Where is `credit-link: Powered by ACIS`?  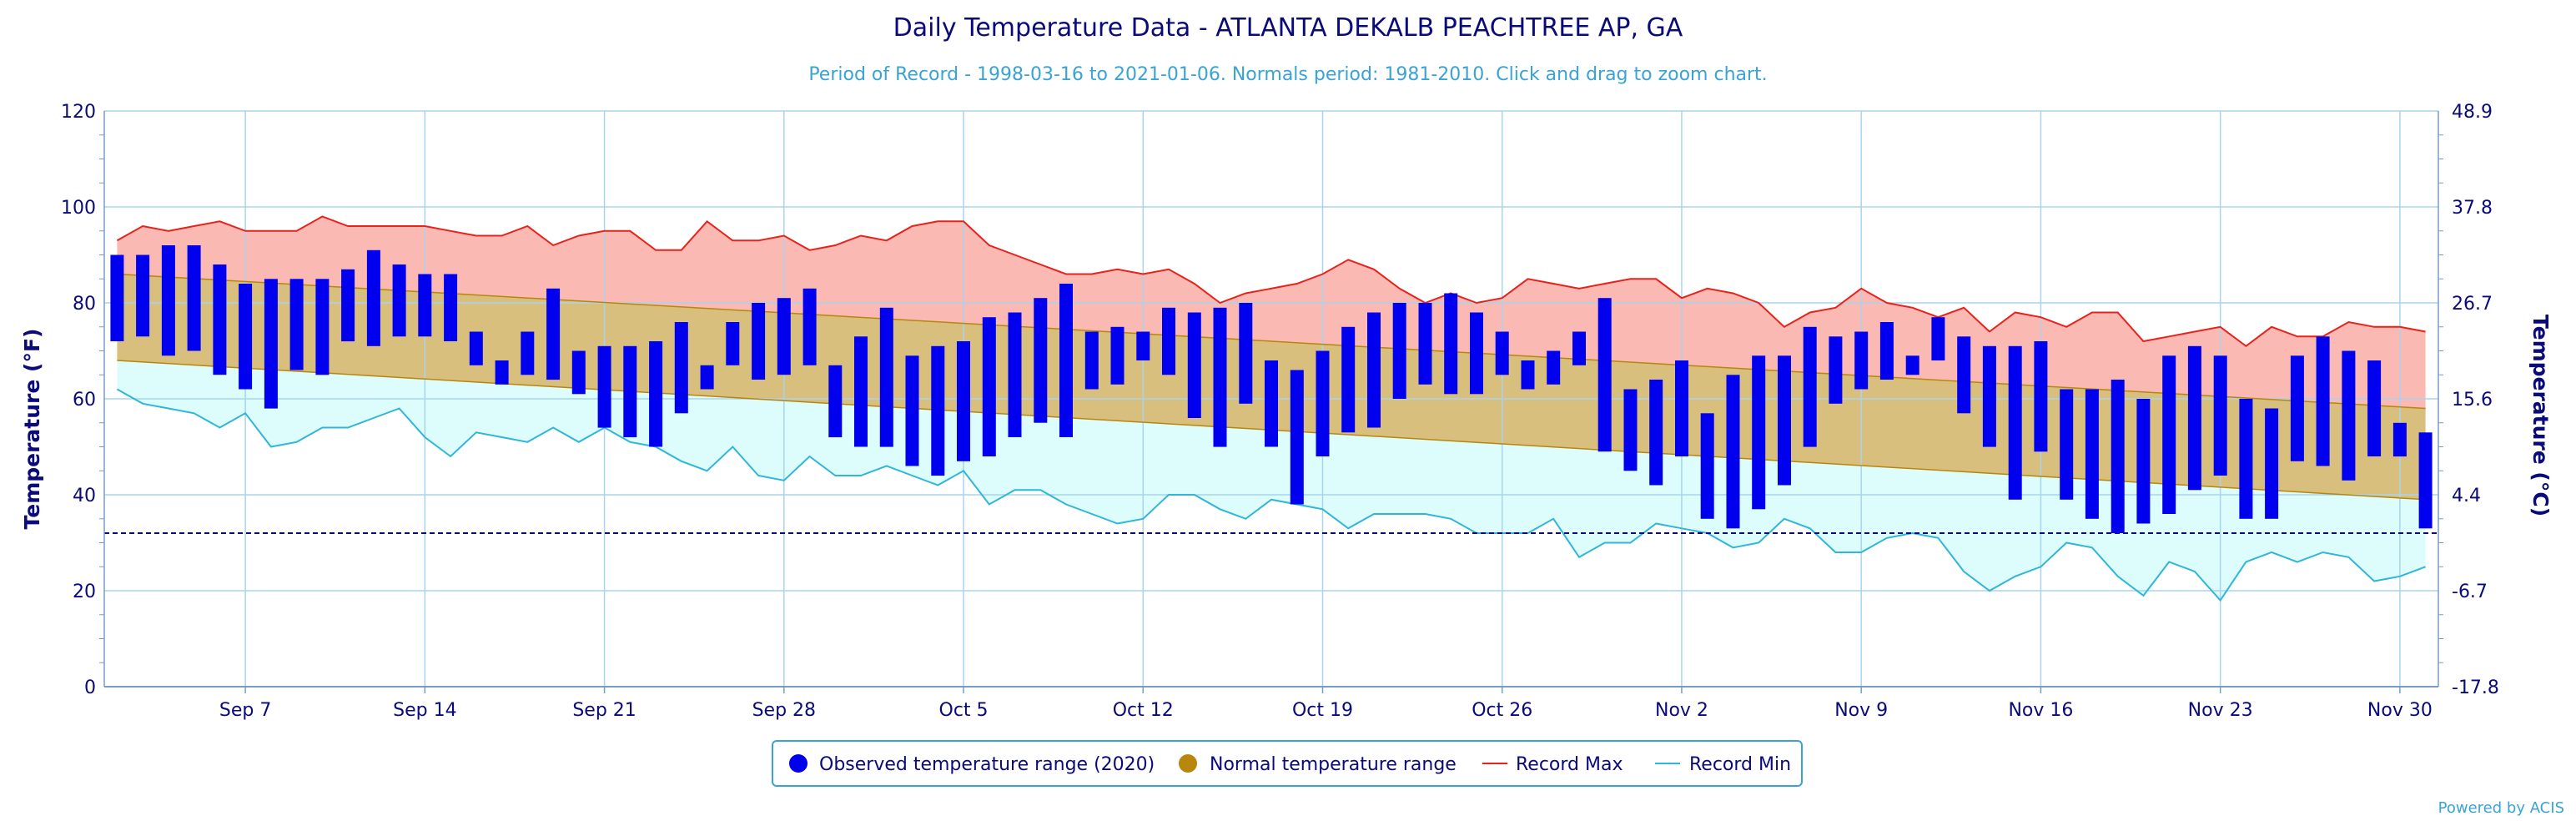
credit-link: Powered by ACIS is located at coordinates (2501, 808).